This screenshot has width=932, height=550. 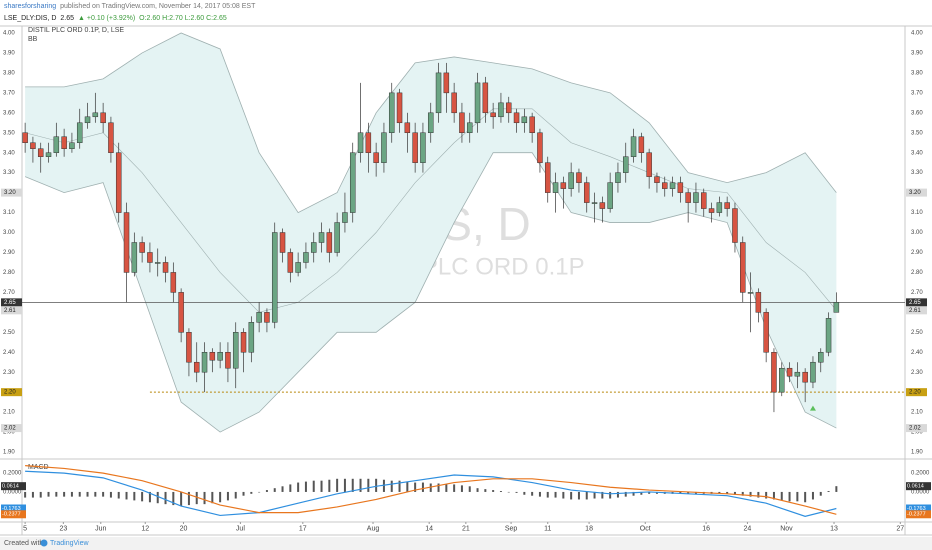 What do you see at coordinates (466, 528) in the screenshot?
I see `x-tick-label: 21` at bounding box center [466, 528].